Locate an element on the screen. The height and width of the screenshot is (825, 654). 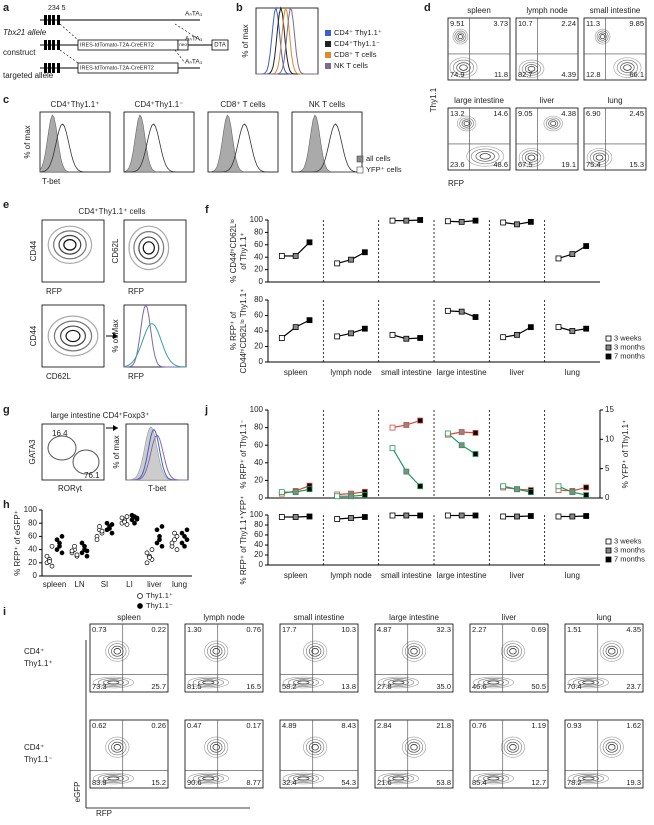
x-tick-label: LI is located at coordinates (129, 584).